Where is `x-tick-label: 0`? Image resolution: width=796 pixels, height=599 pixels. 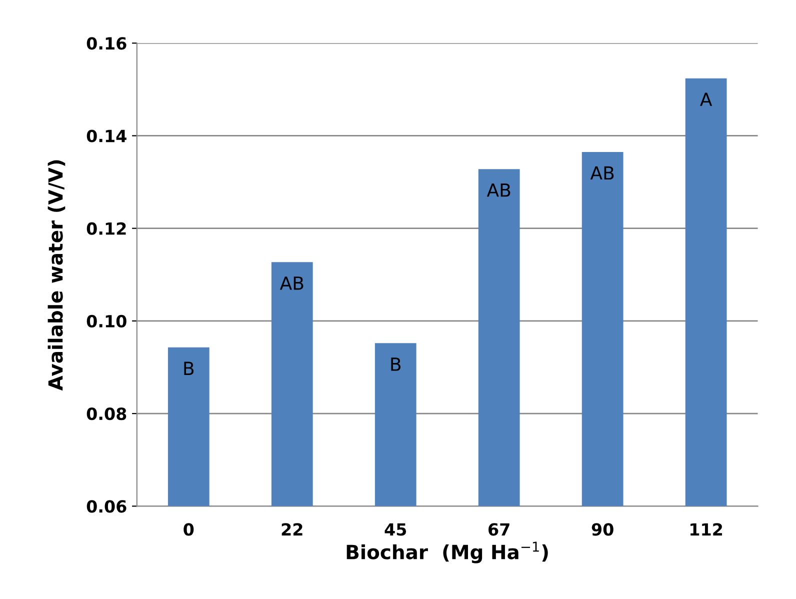
x-tick-label: 0 is located at coordinates (189, 529).